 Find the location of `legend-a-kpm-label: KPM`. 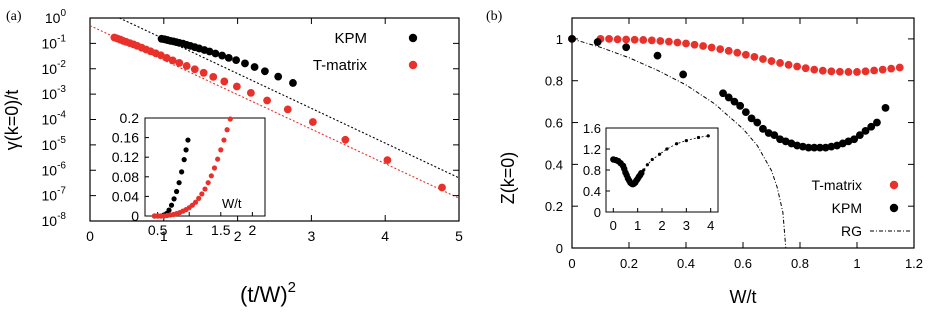

legend-a-kpm-label: KPM is located at coordinates (350, 38).